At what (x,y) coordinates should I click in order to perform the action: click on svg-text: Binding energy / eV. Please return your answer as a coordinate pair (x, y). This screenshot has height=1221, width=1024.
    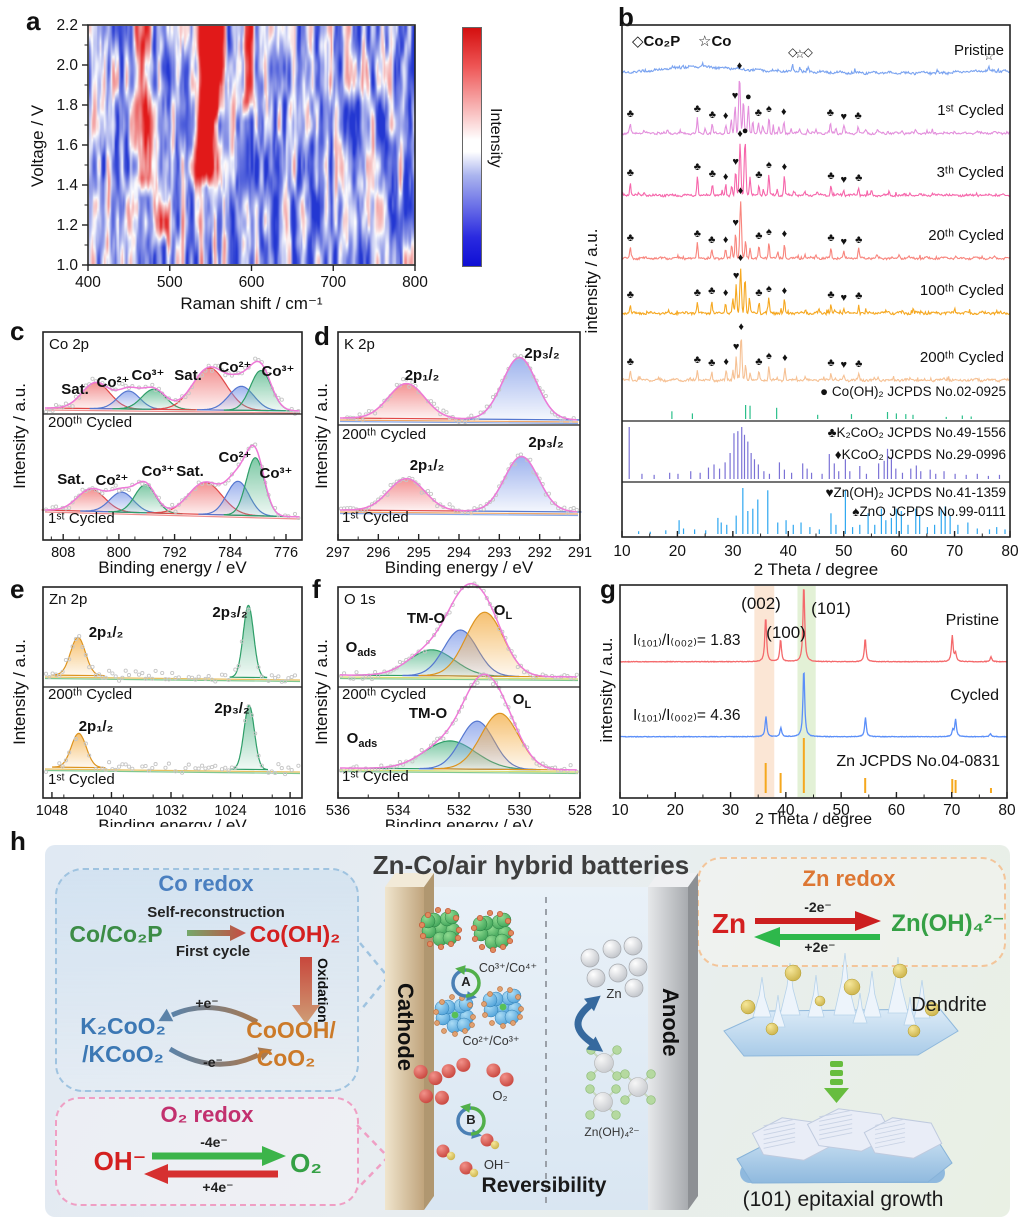
    Looking at the image, I should click on (459, 567).